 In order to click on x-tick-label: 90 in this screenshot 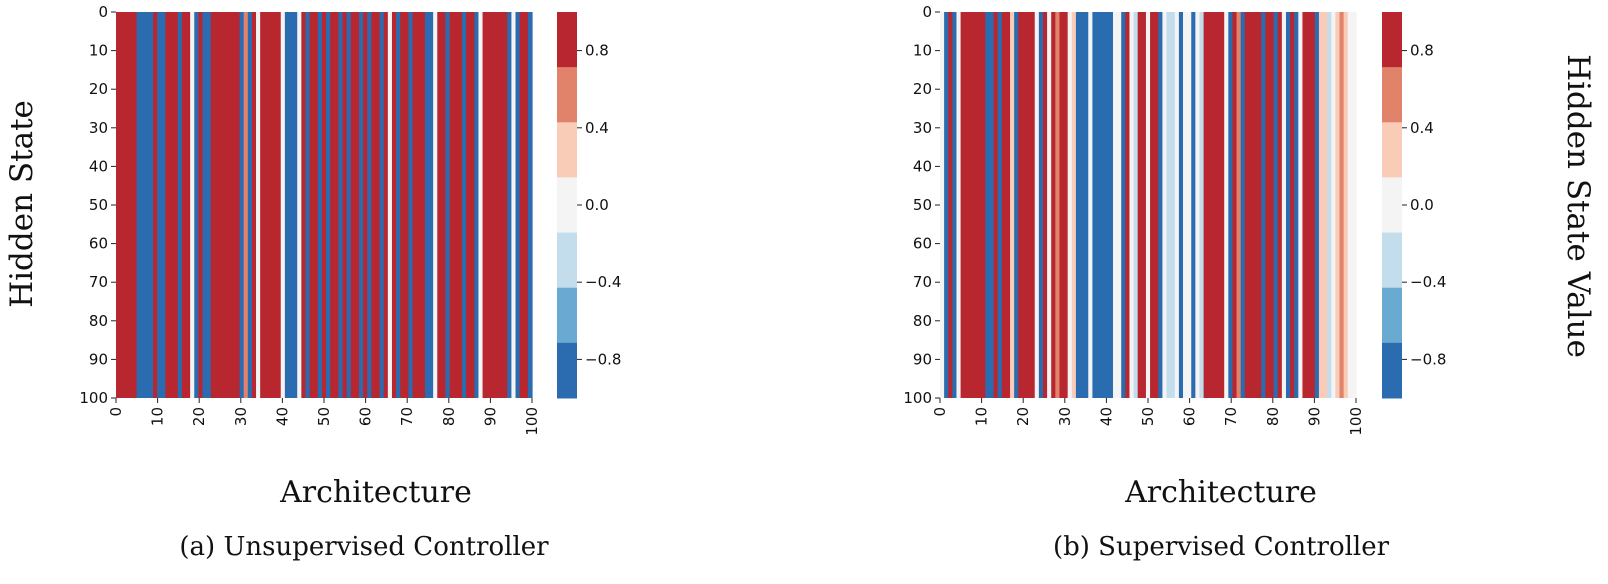, I will do `click(1314, 416)`.